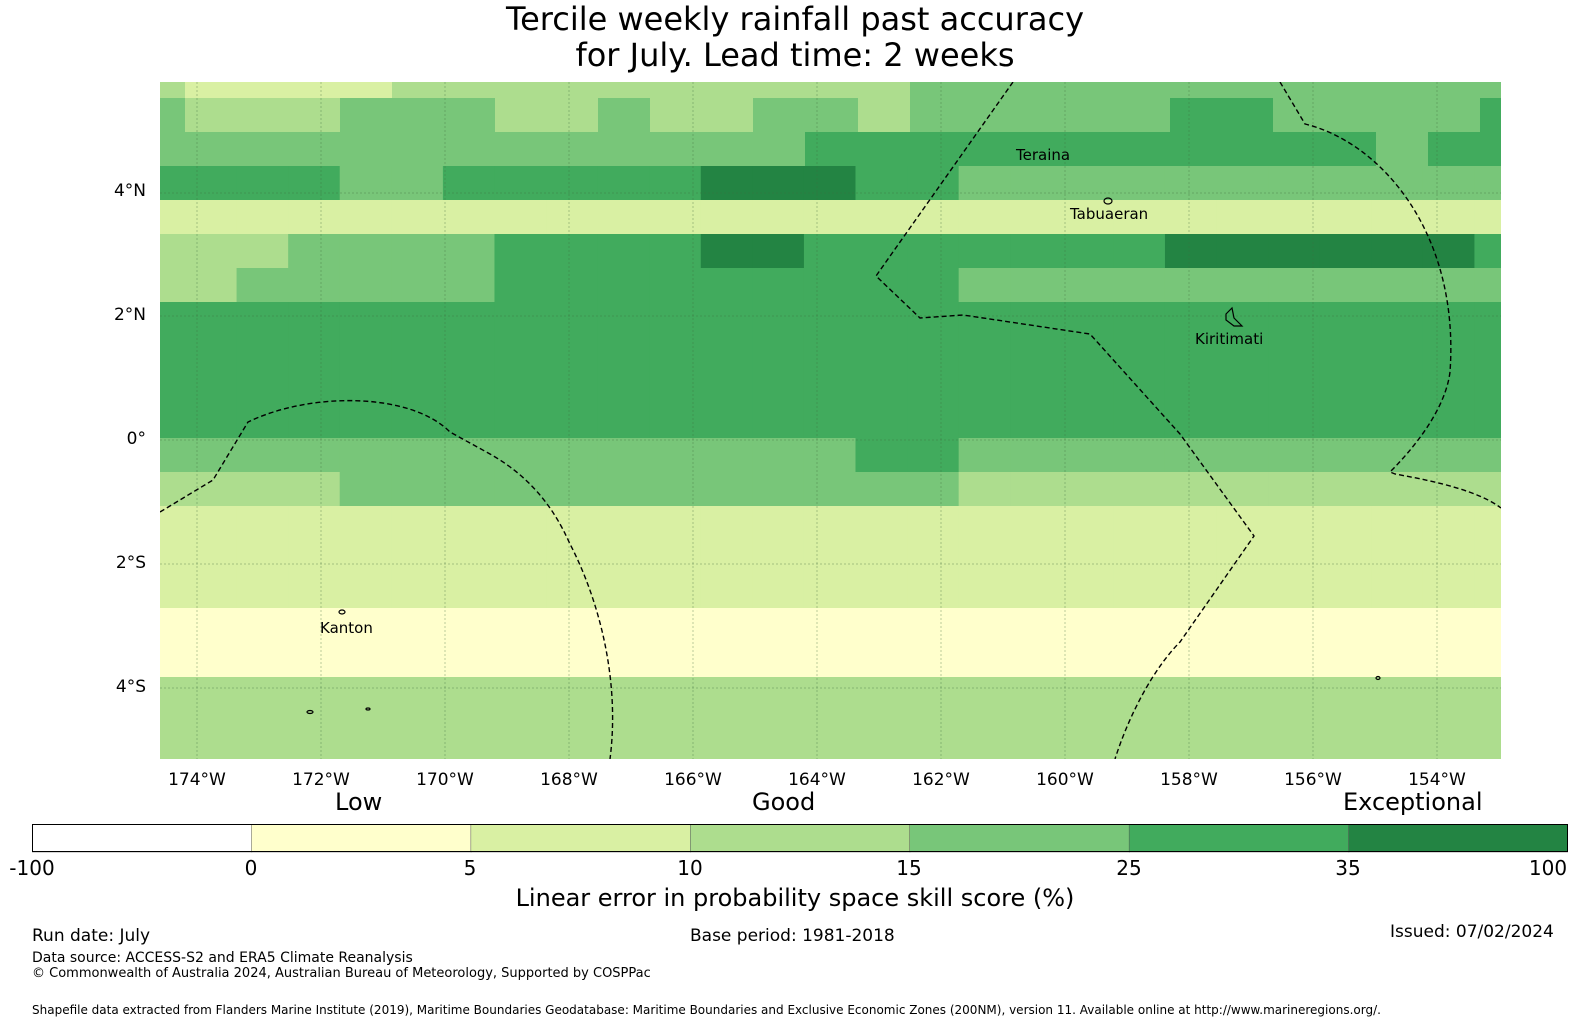 The image size is (1590, 1020). What do you see at coordinates (792, 936) in the screenshot?
I see `base-period: Base period: 1981-2018` at bounding box center [792, 936].